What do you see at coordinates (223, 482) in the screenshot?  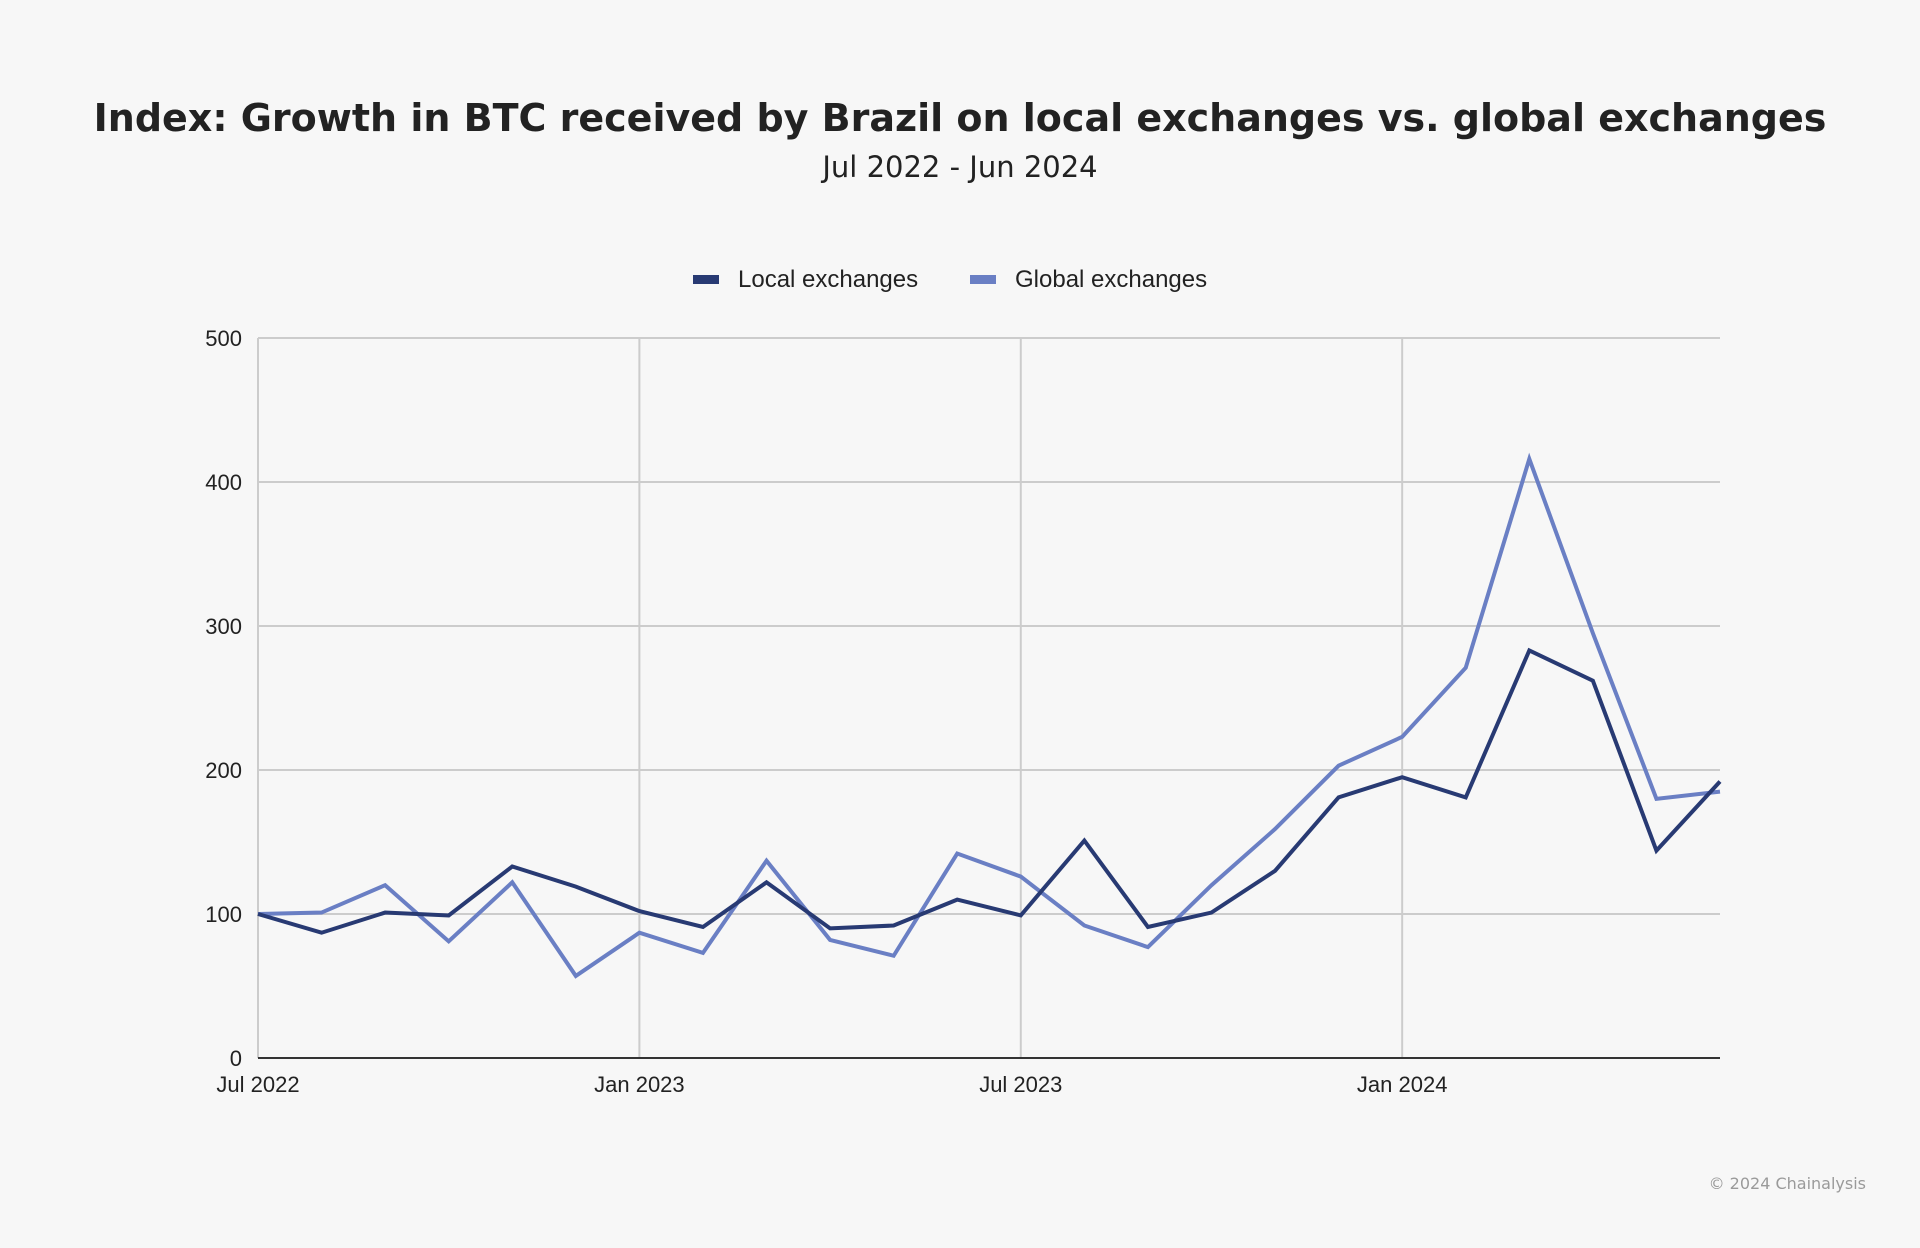 I see `y-tick-label: 400` at bounding box center [223, 482].